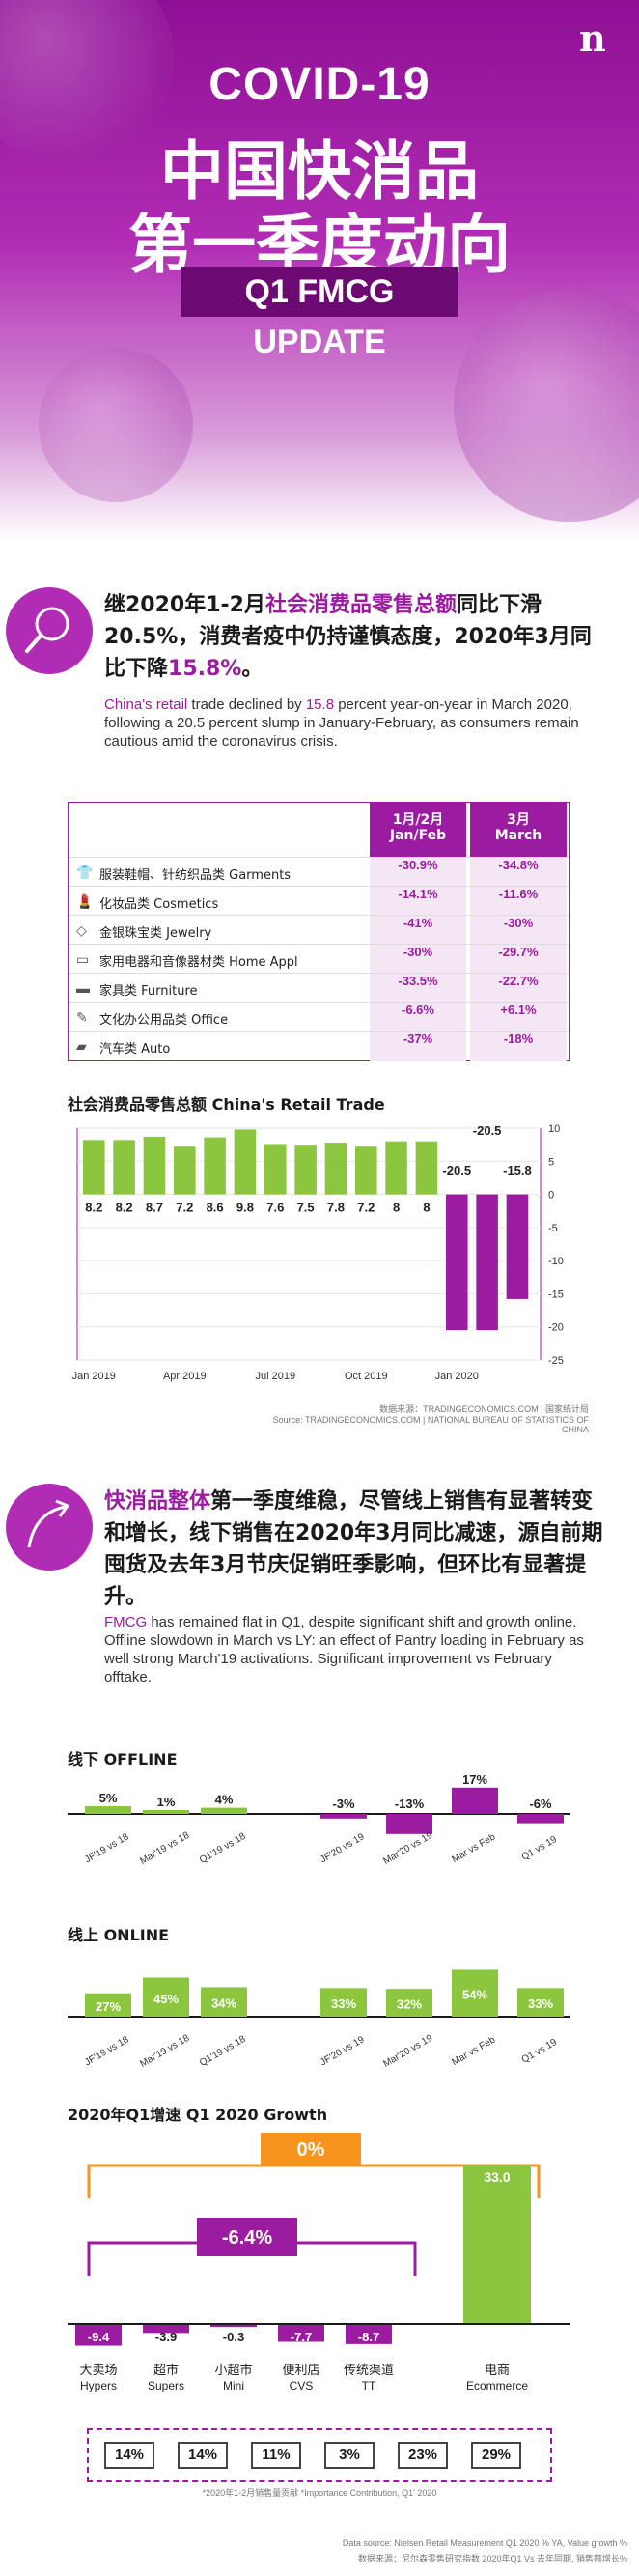 This screenshot has height=2576, width=639. I want to click on table-row: ✎ 文化办公用品类 Office -6.6% +6.1%, so click(319, 1017).